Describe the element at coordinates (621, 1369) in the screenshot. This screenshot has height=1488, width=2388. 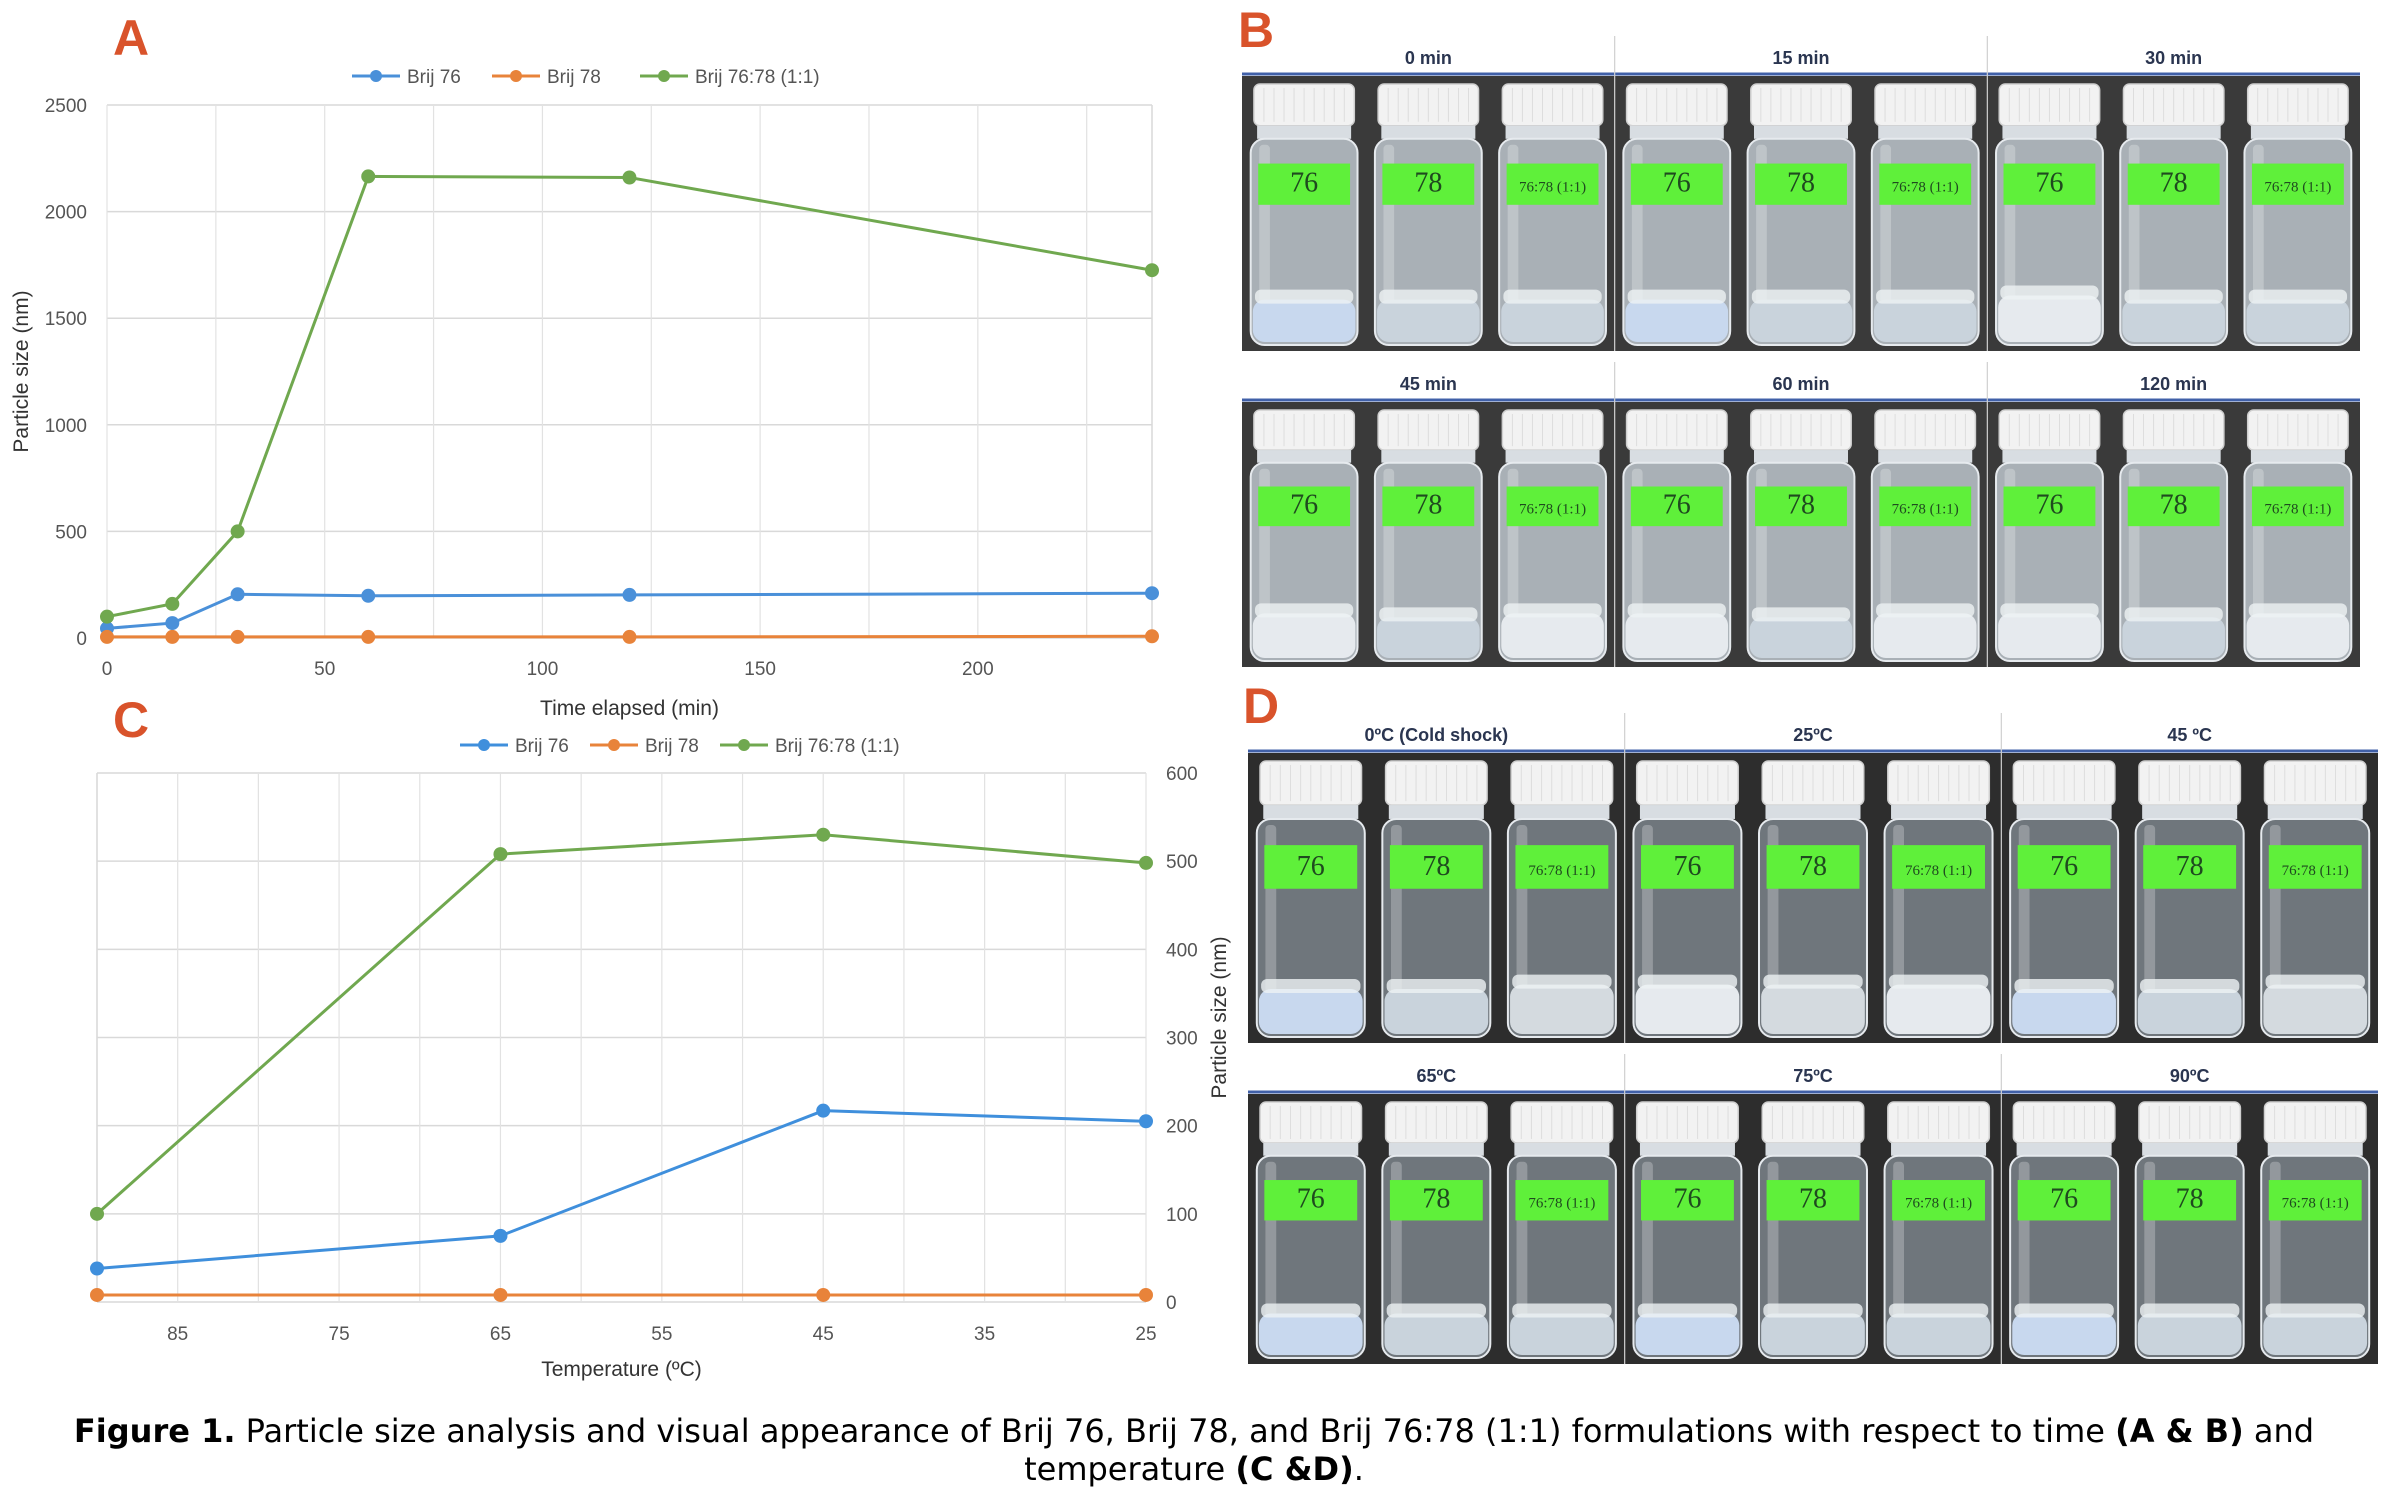
I see `x-axis-title: Temperature (ºC)` at that location.